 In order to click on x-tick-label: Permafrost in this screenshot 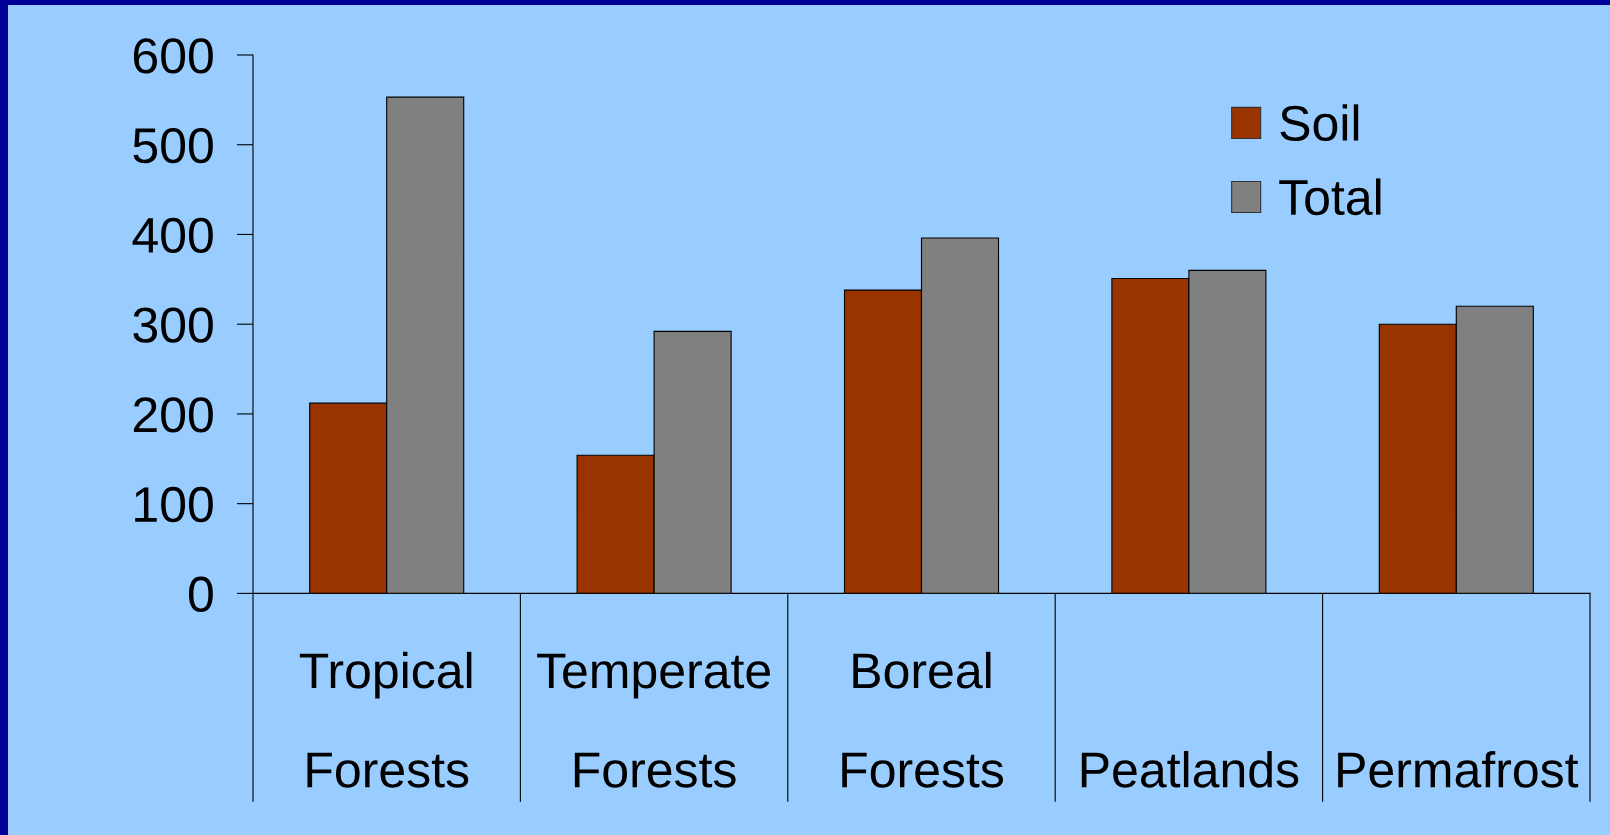, I will do `click(1458, 769)`.